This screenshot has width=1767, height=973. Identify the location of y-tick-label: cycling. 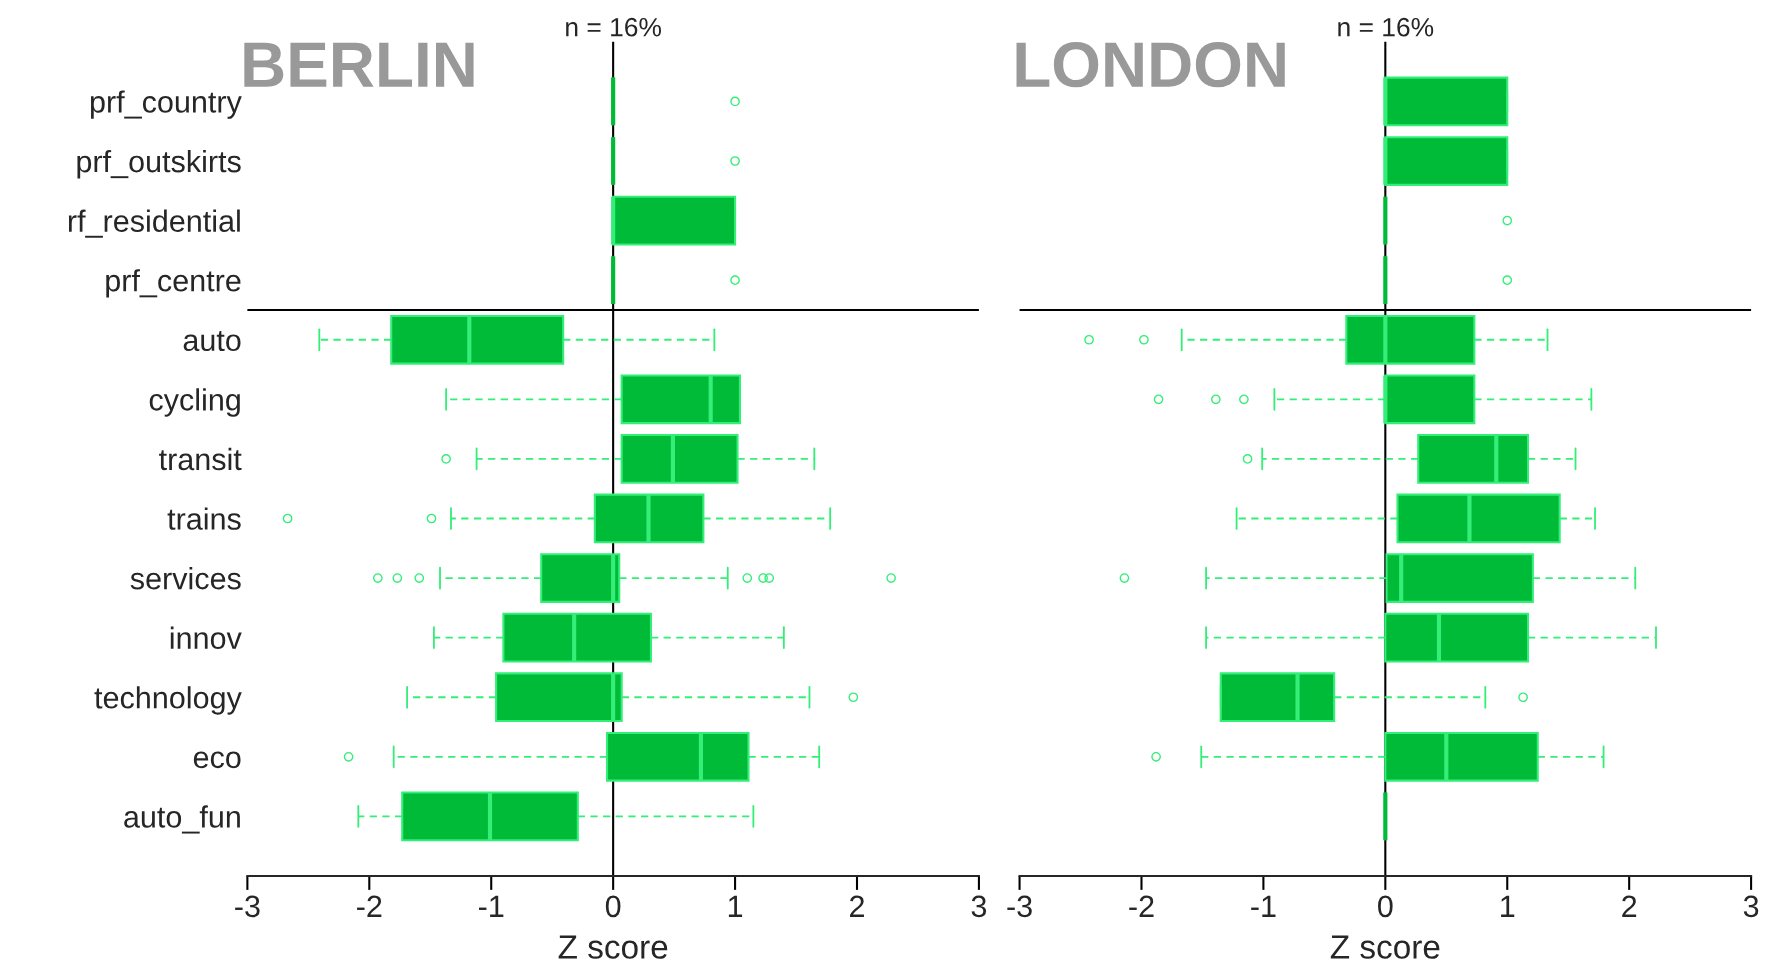
(194, 402).